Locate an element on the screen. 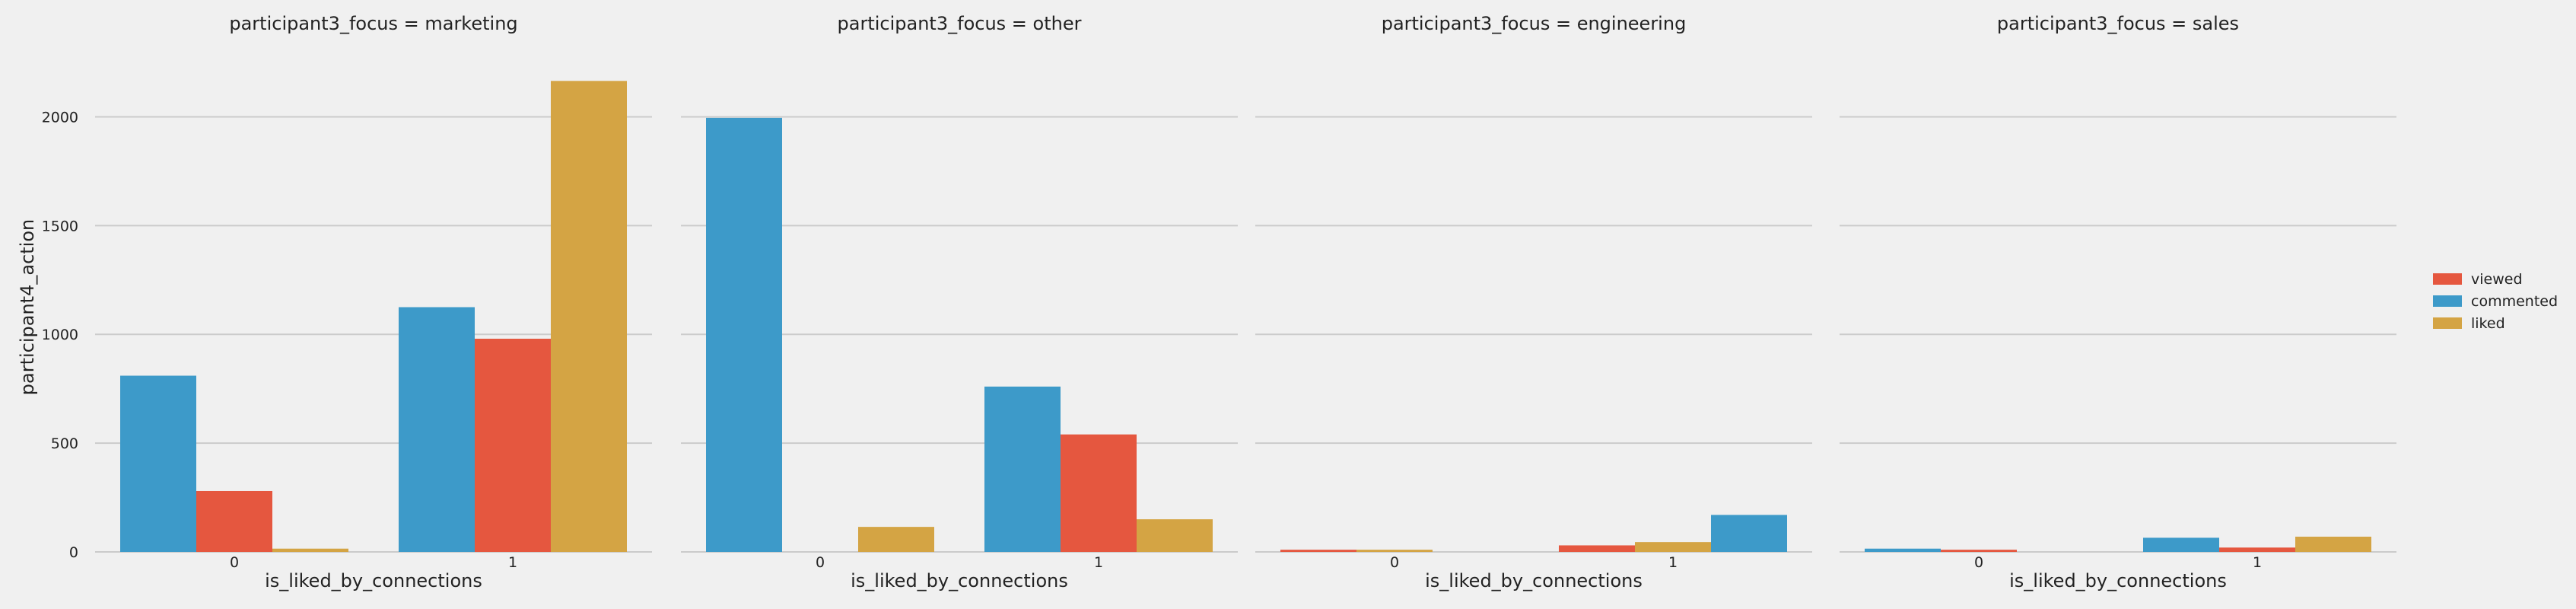 This screenshot has width=2576, height=609. y-tick-label: 0 is located at coordinates (73, 552).